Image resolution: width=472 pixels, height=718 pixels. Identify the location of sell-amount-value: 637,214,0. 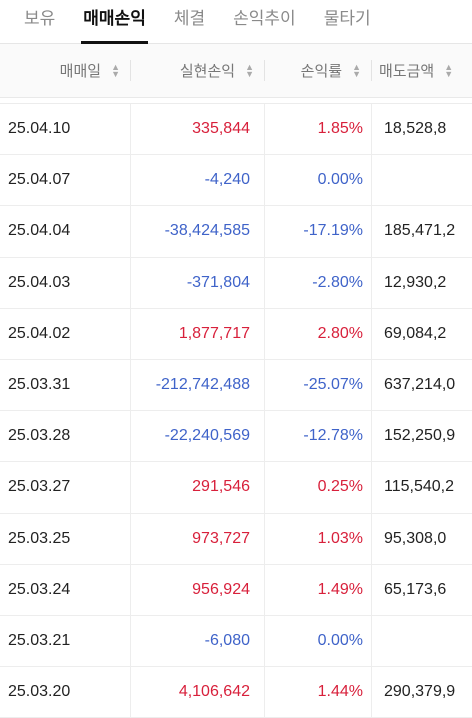
(420, 385).